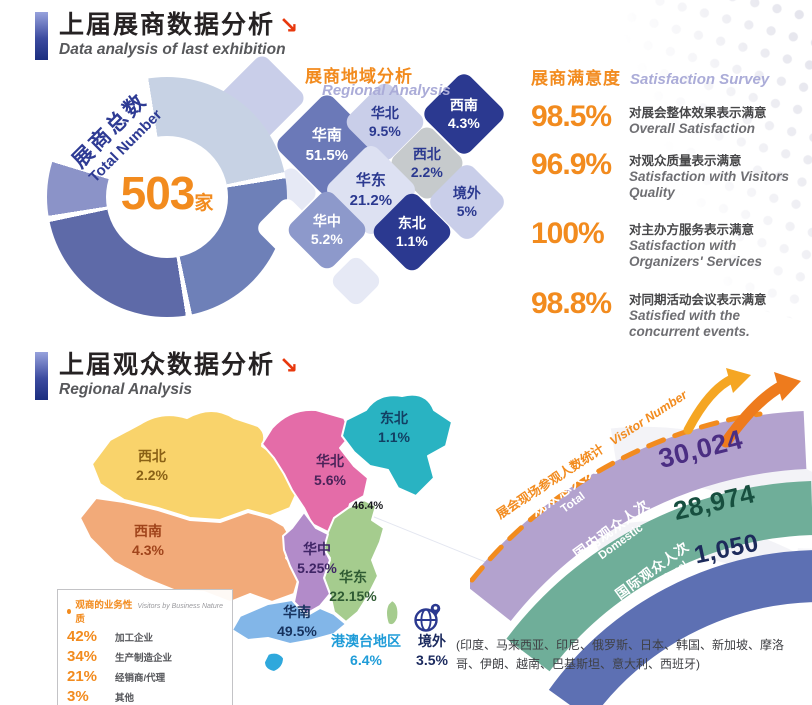 The width and height of the screenshot is (812, 705). I want to click on business-nature-subtitle: Visitors by Business Nature, so click(180, 606).